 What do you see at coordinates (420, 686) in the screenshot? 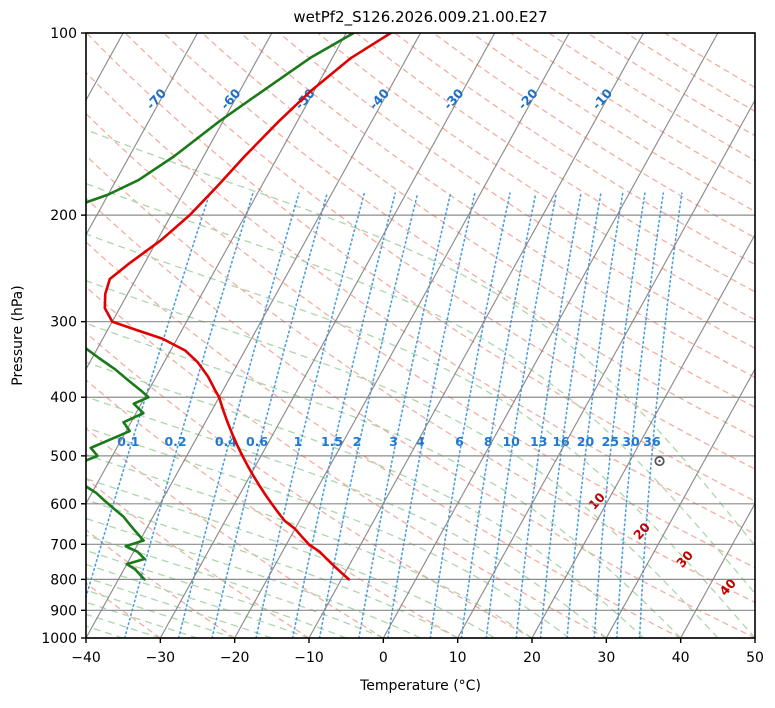
I see `x-axis-title: Temperature (°C)` at bounding box center [420, 686].